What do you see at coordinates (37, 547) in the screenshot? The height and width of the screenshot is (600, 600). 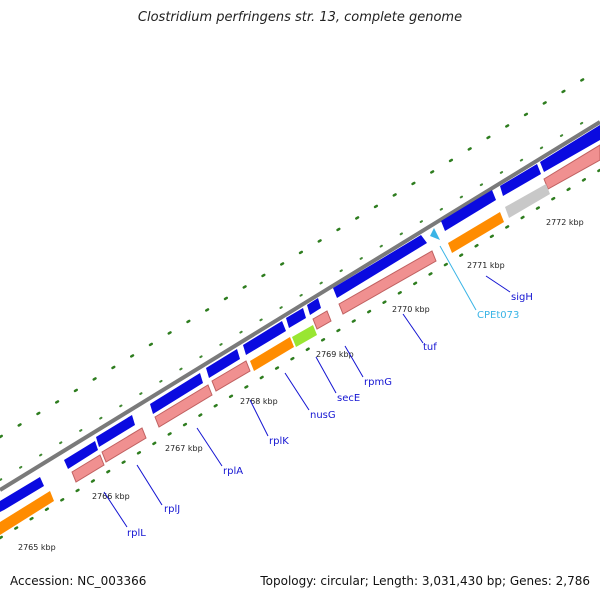 I see `tick-label: 2765 kbp` at bounding box center [37, 547].